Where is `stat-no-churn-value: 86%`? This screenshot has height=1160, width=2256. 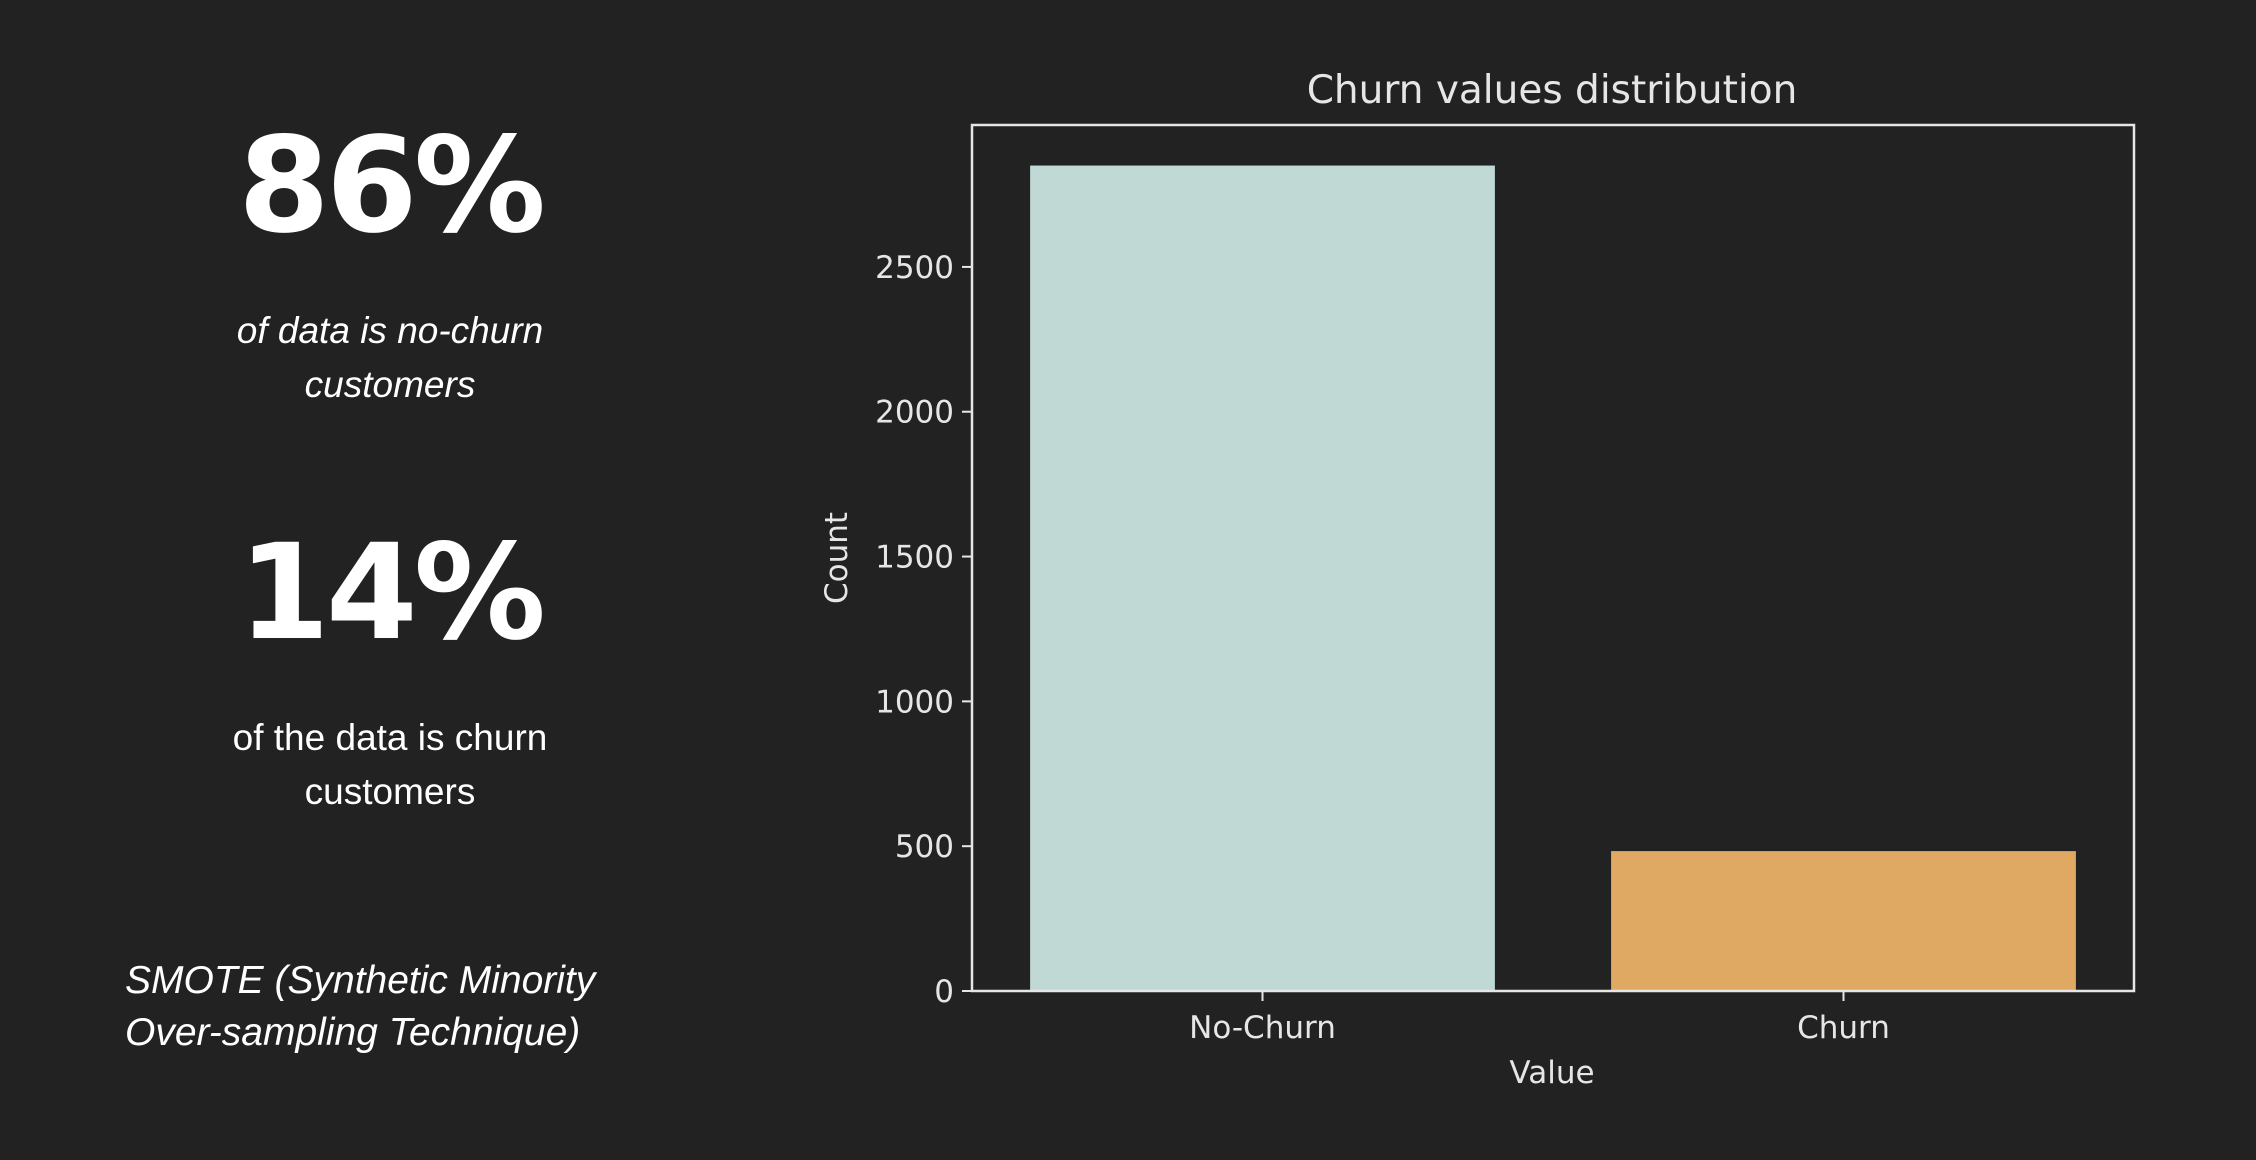
stat-no-churn-value: 86% is located at coordinates (392, 186).